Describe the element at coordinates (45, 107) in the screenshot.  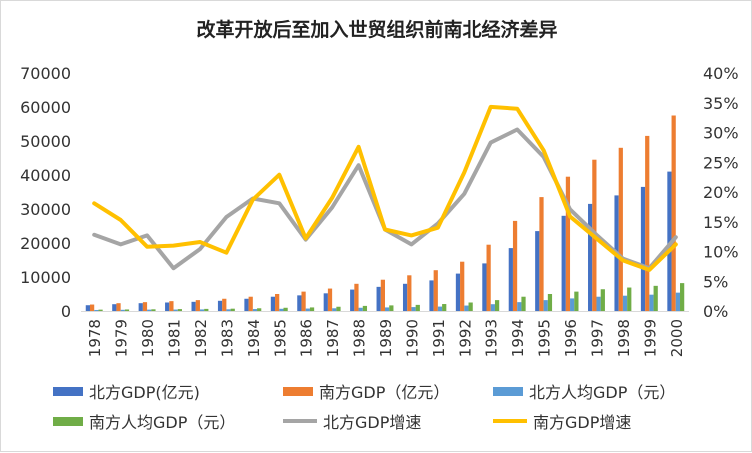
I see `y-left-tick-label: 60000` at that location.